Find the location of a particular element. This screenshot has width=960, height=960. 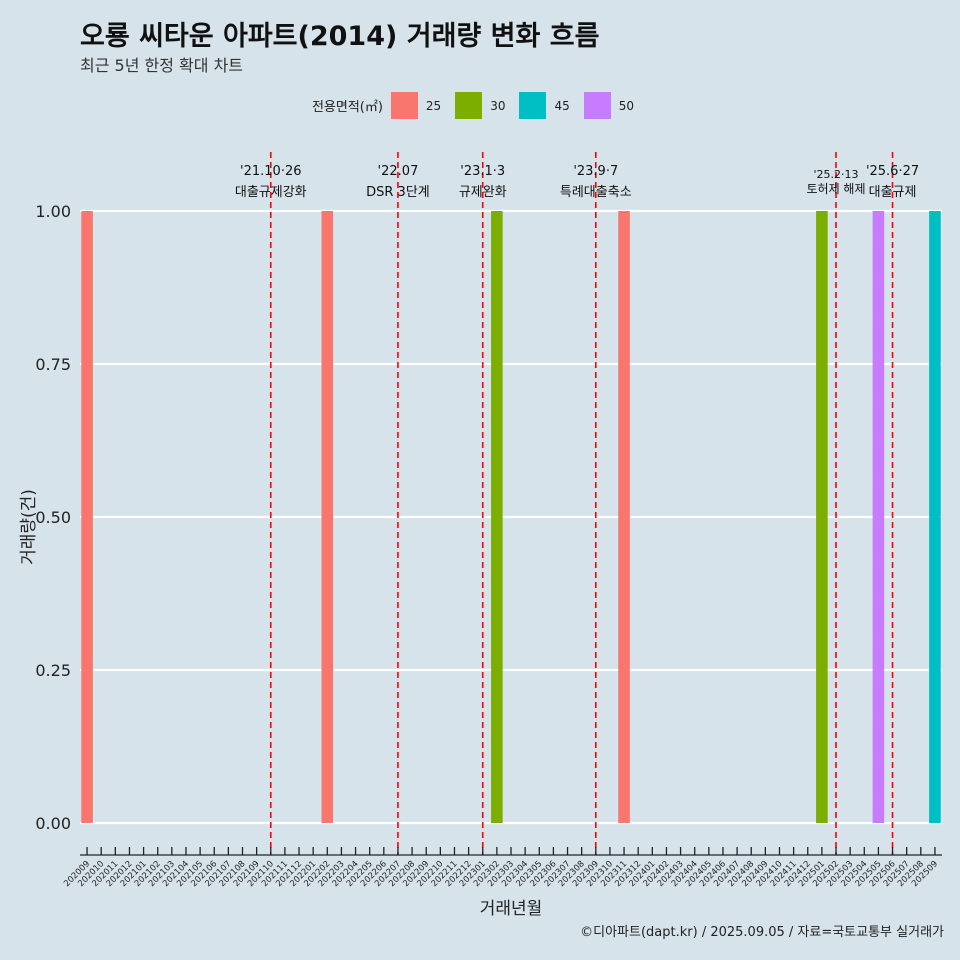

y-tick-label: 0.25 is located at coordinates (53, 670).